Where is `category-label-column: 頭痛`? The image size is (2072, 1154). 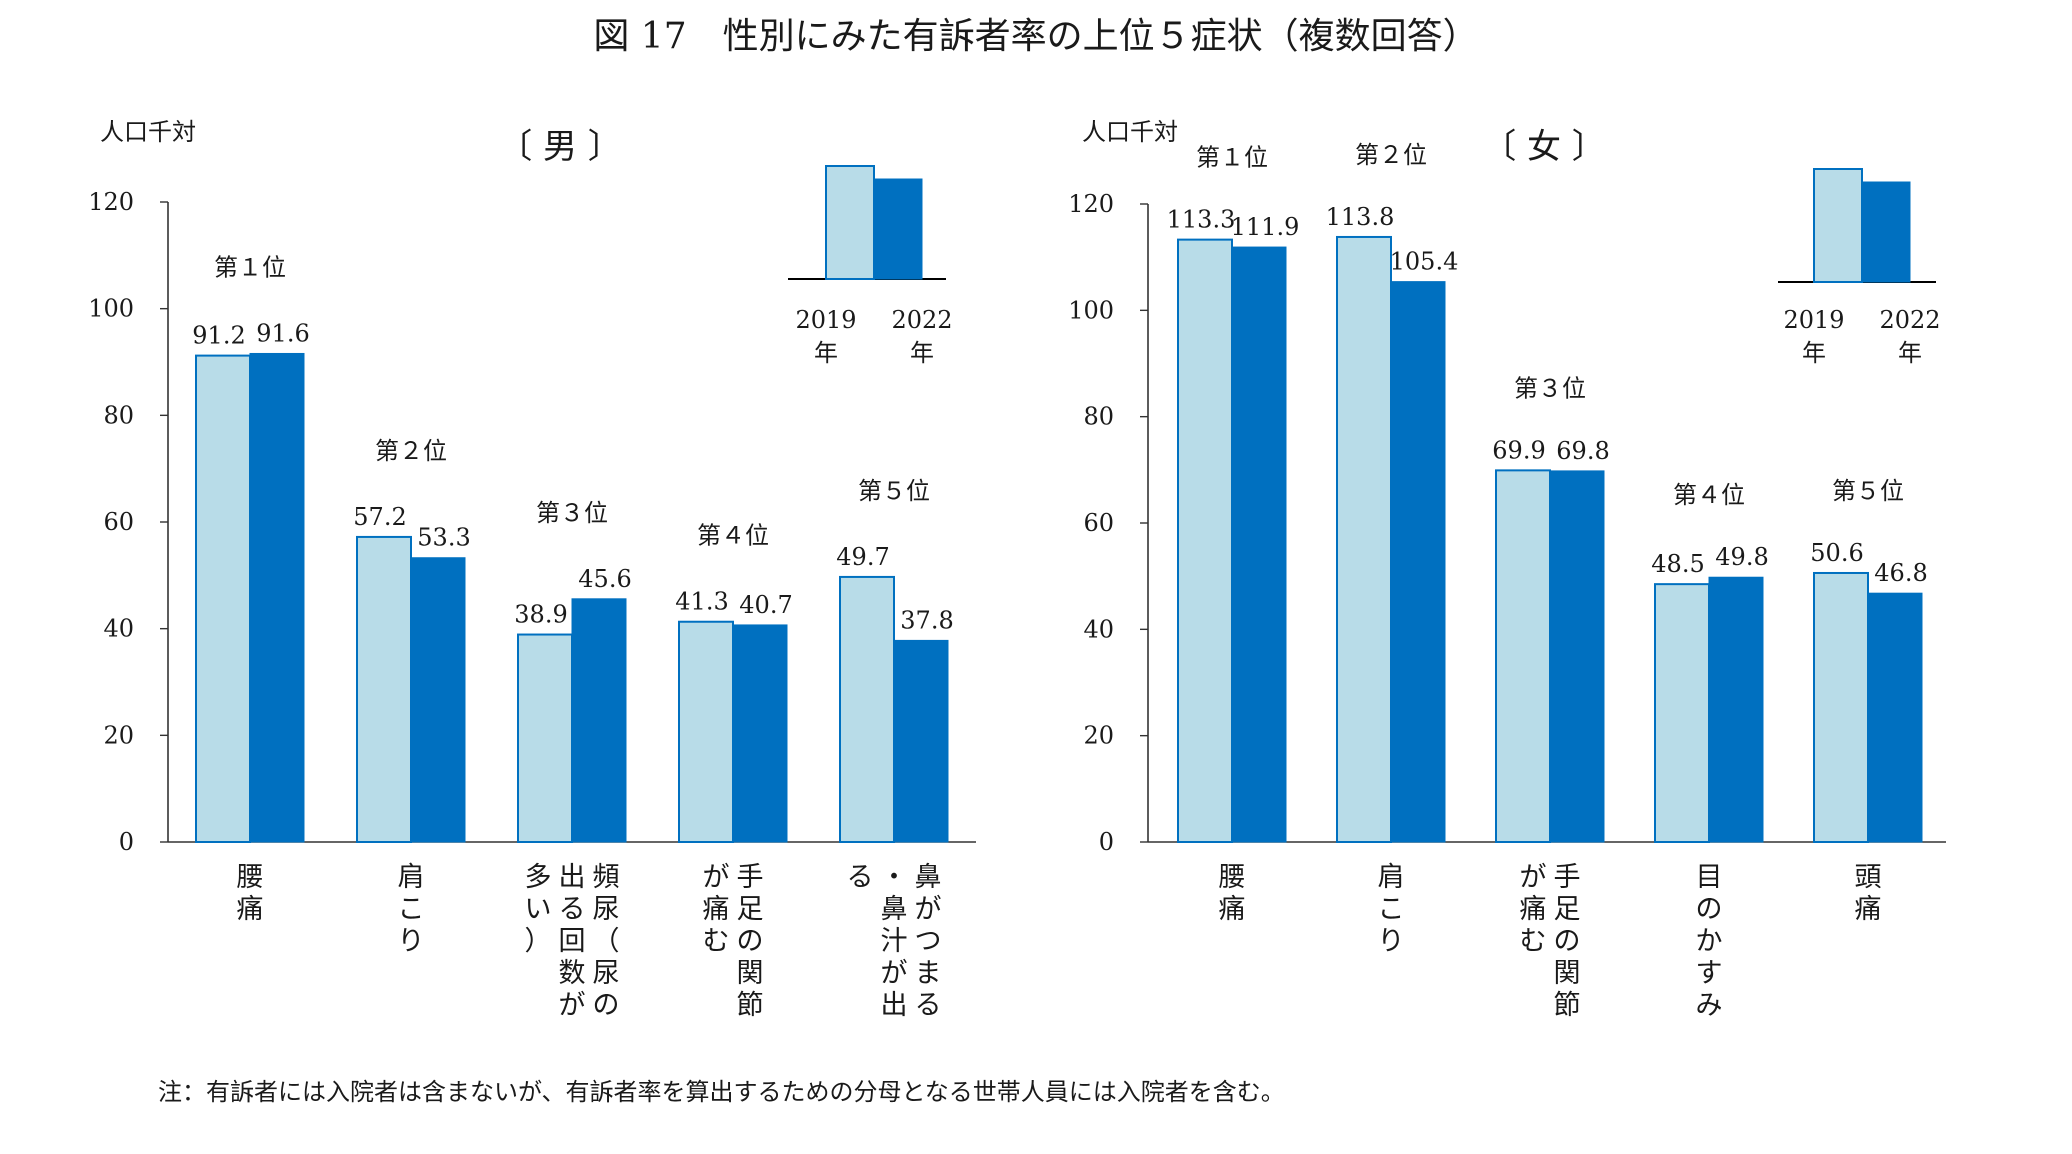
category-label-column: 頭痛 is located at coordinates (1868, 893).